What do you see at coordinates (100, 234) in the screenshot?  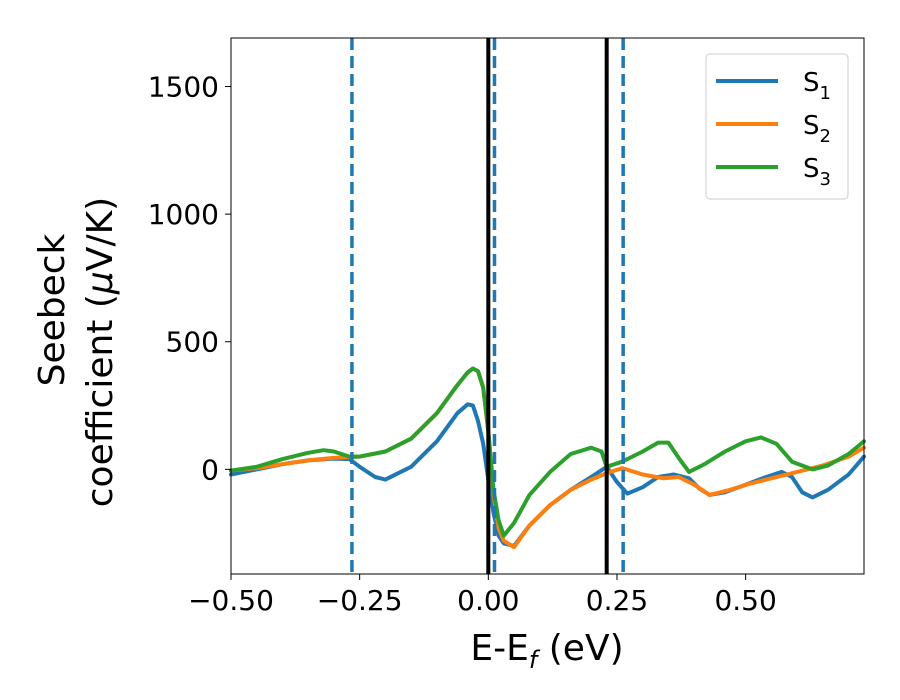 I see `y-axis-label-unit: V/K)` at bounding box center [100, 234].